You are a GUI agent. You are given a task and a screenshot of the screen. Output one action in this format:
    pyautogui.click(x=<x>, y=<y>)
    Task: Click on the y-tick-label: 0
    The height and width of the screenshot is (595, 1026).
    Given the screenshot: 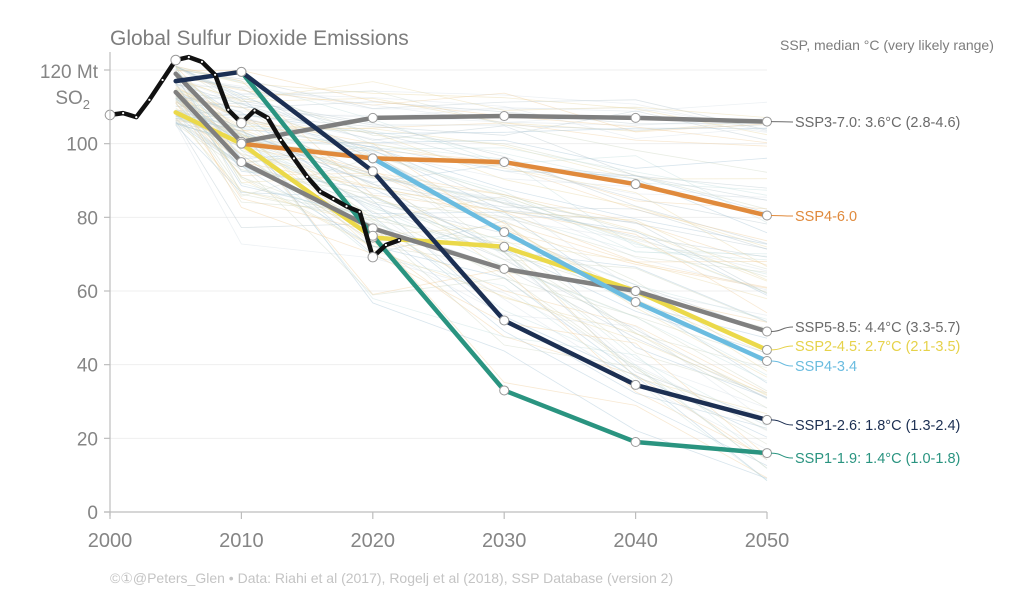 What is the action you would take?
    pyautogui.click(x=92, y=513)
    